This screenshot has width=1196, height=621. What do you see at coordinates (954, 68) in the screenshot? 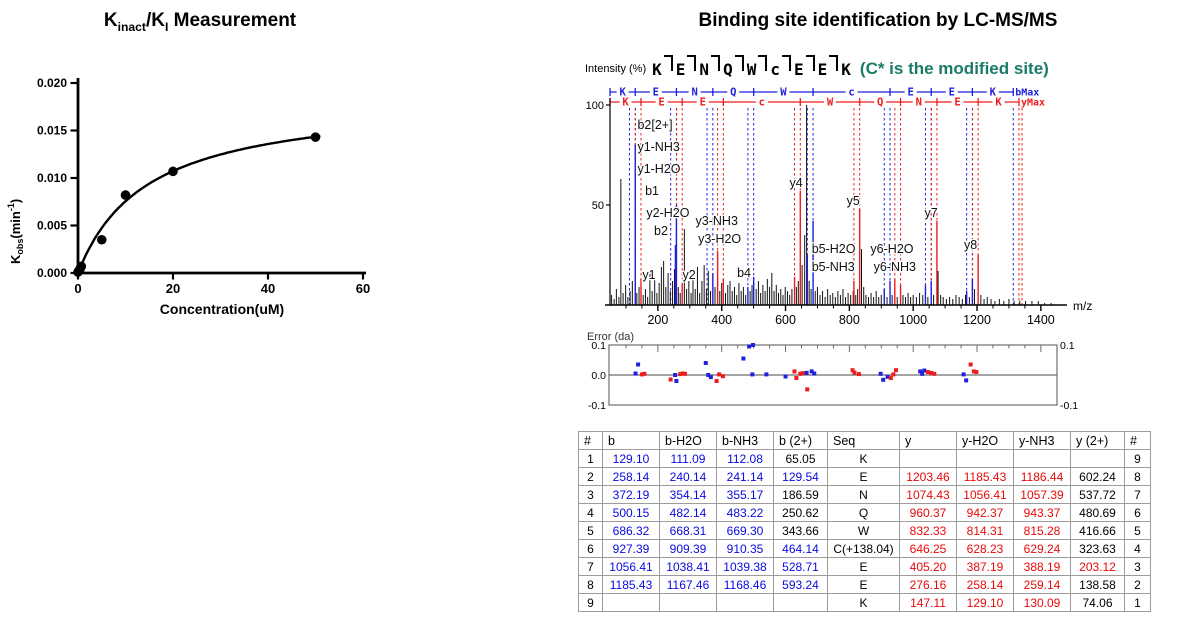
I see `modified-site-note: (C* is the modified site)` at bounding box center [954, 68].